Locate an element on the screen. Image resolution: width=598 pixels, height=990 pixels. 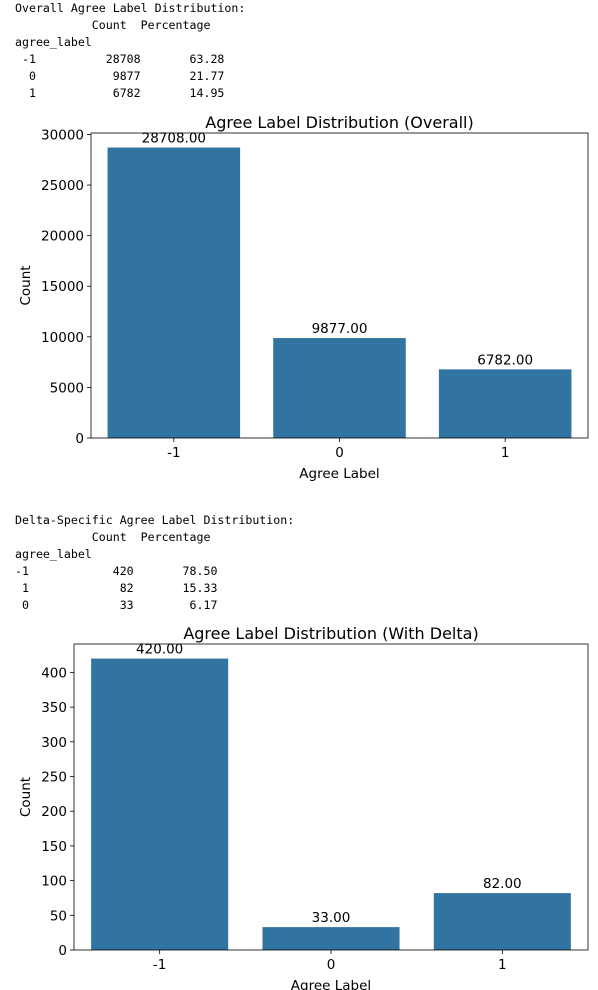
y-tick-label: 20000 is located at coordinates (62, 237).